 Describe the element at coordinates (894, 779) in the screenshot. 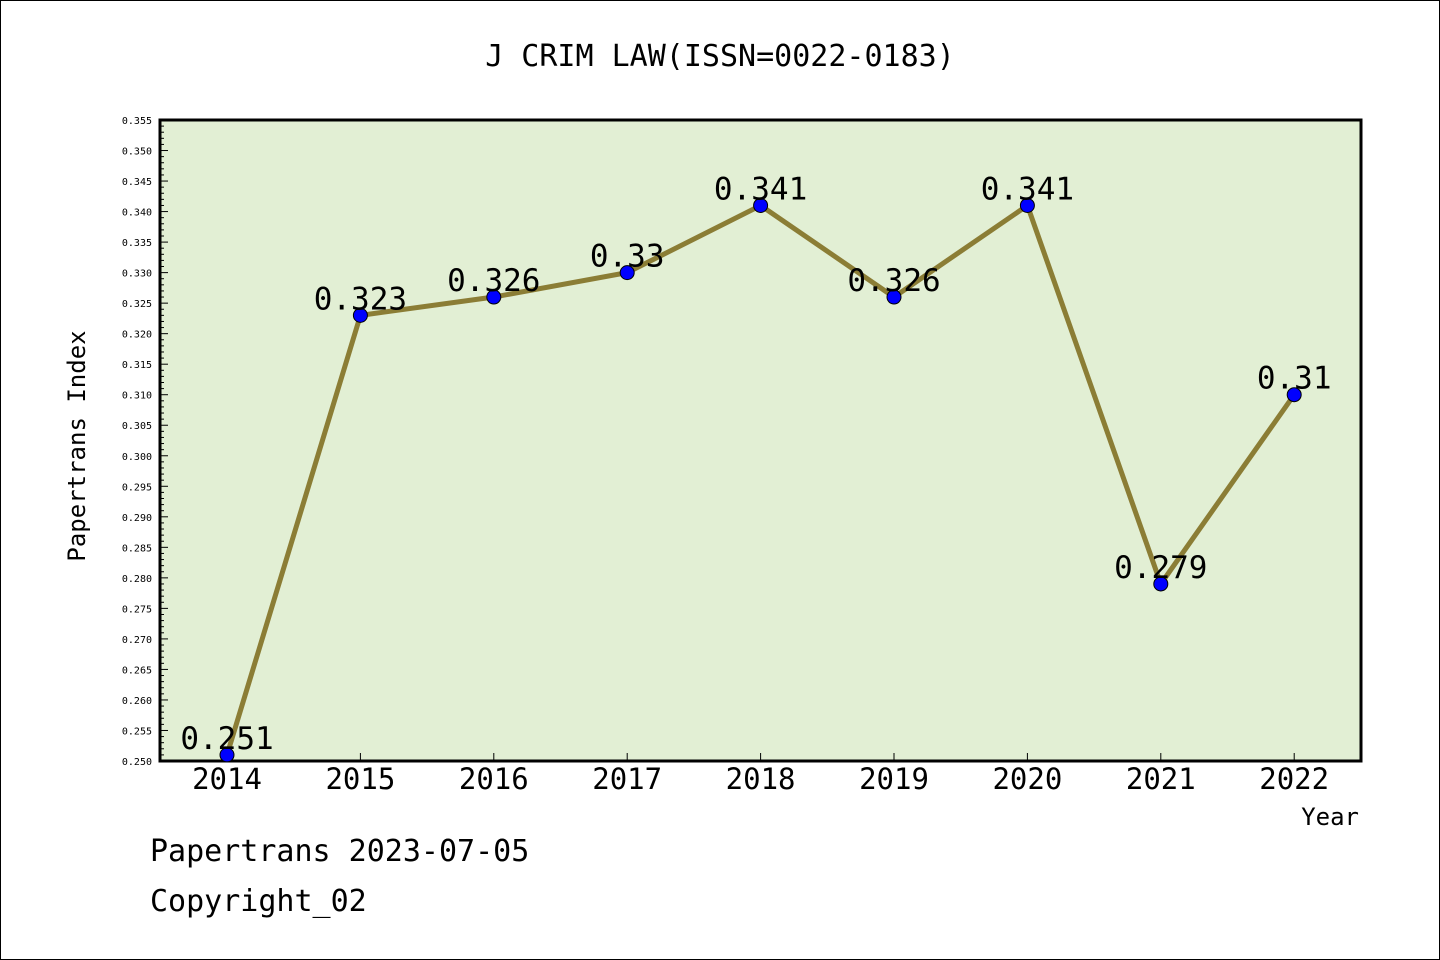

I see `x-tick-label: 2019` at that location.